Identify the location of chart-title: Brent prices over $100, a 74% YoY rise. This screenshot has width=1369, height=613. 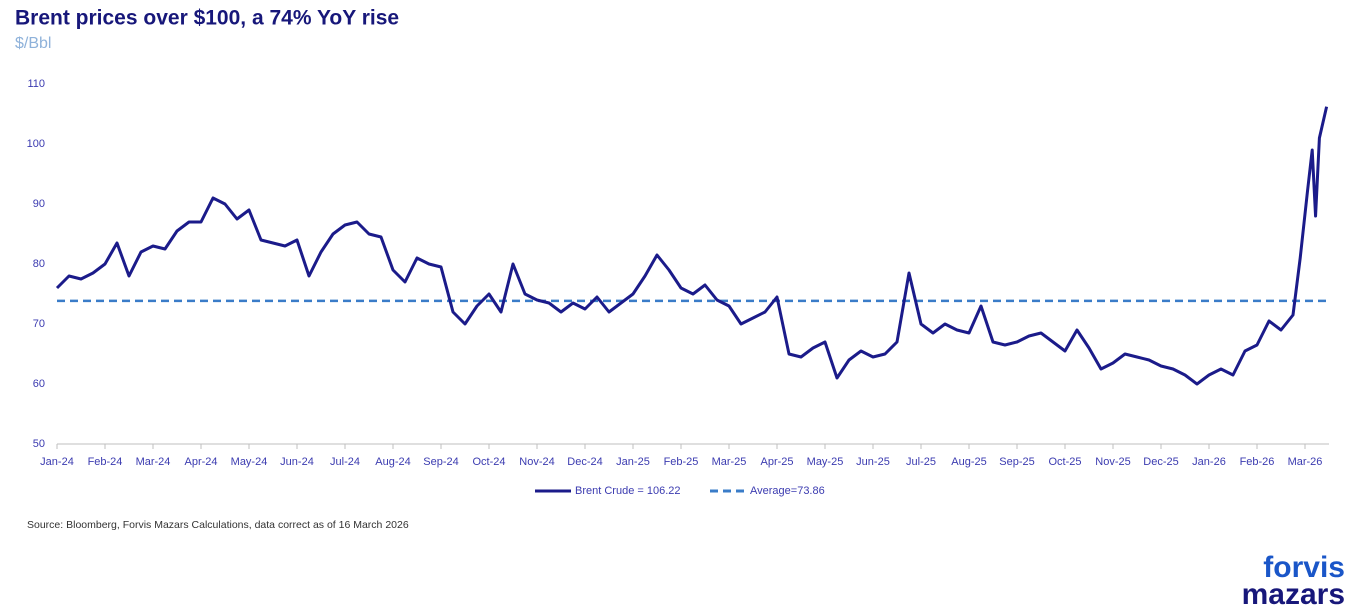
(207, 18).